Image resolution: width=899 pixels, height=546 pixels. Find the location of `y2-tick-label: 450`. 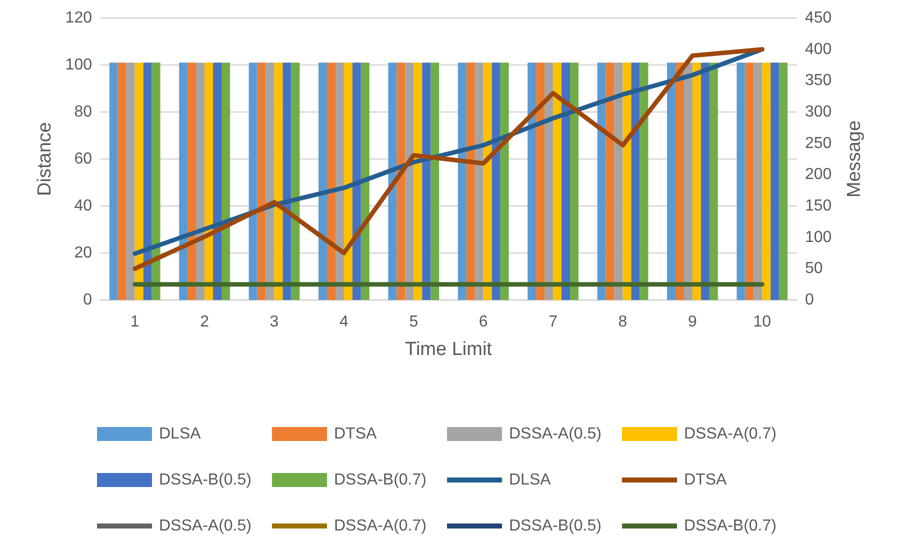

y2-tick-label: 450 is located at coordinates (818, 18).